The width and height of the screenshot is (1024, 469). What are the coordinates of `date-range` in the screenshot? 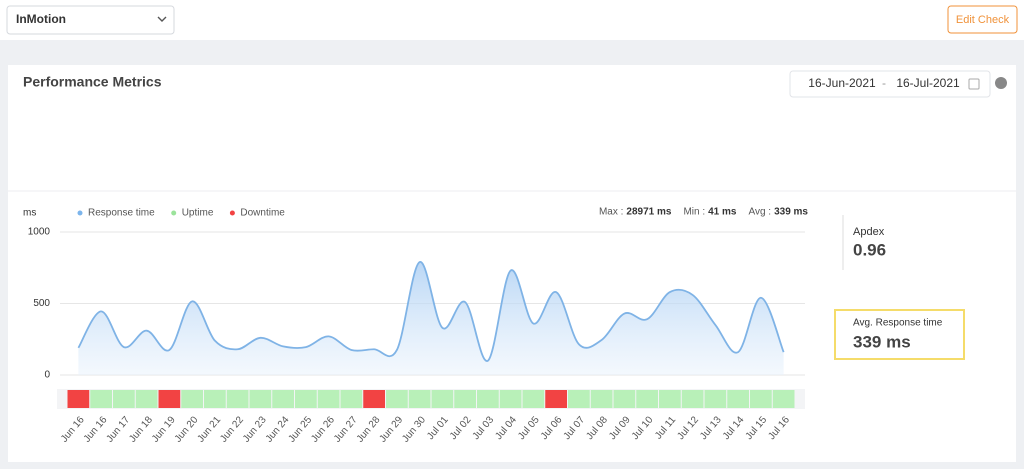 It's located at (890, 84).